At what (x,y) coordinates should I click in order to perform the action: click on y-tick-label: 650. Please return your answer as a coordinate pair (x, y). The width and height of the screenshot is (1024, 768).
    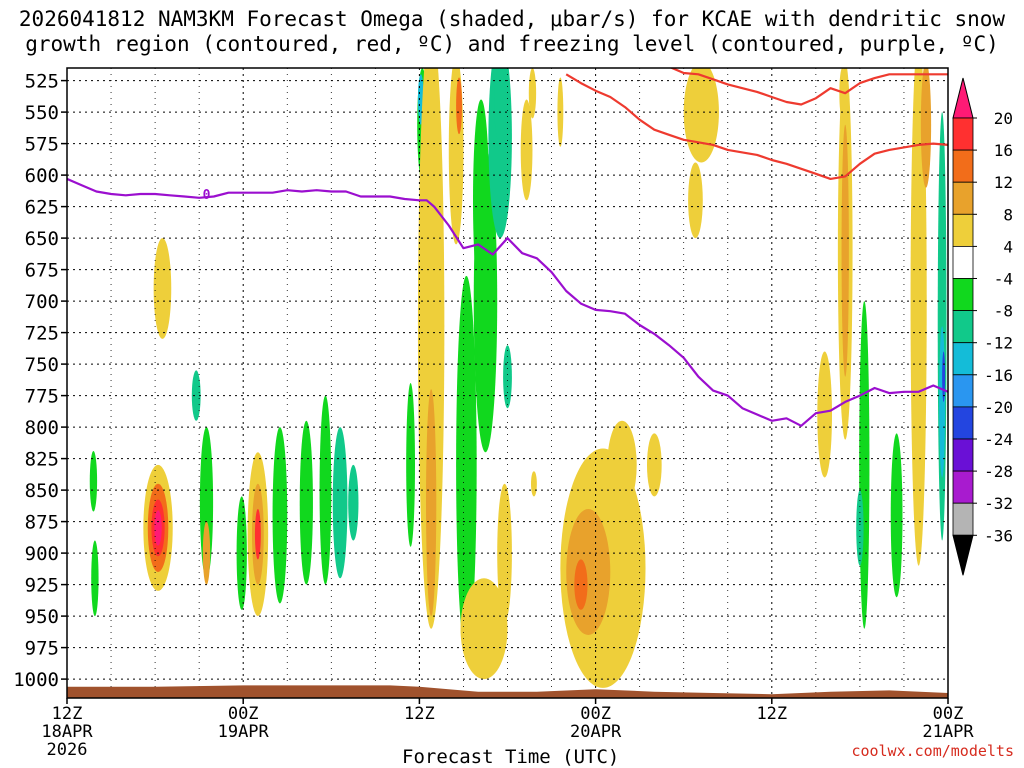
    Looking at the image, I should click on (42, 239).